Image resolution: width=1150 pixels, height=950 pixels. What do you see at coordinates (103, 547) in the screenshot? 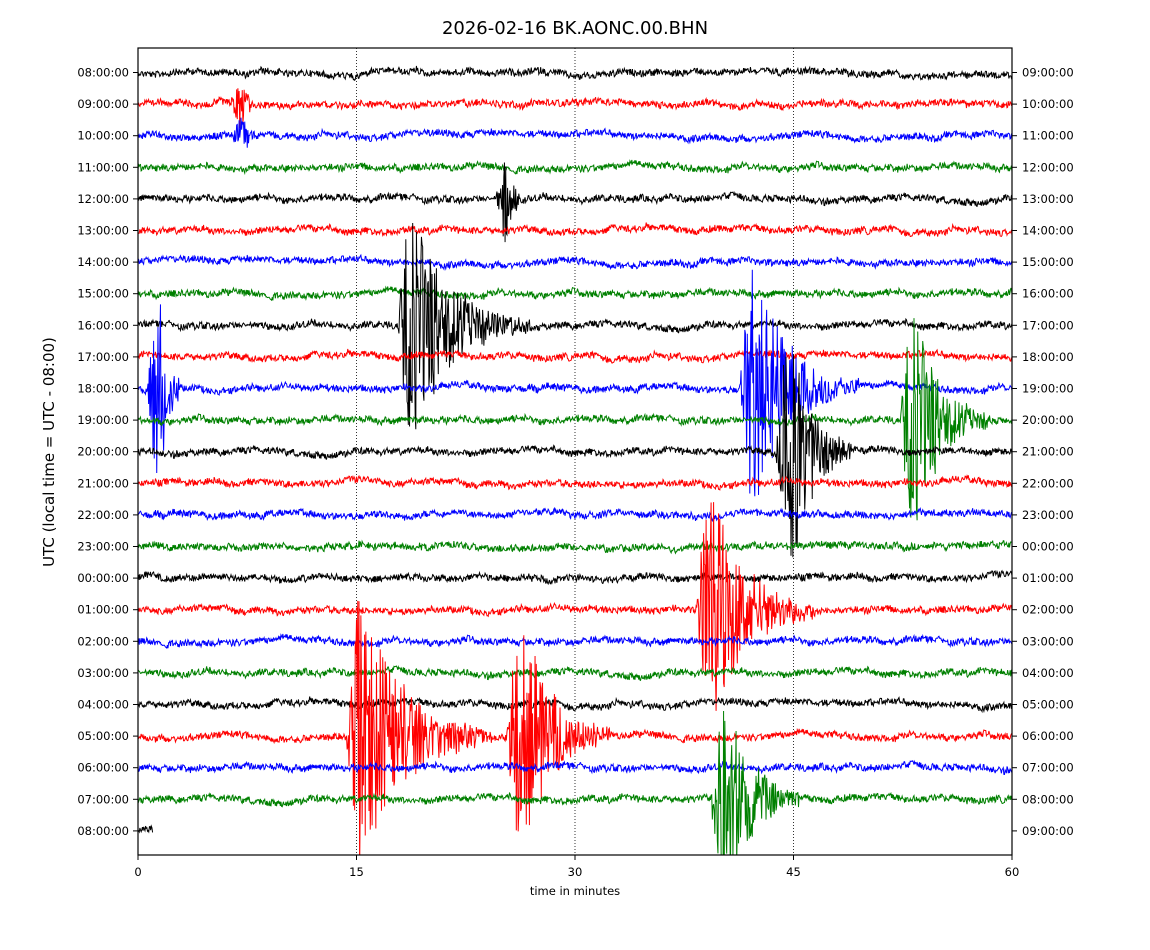
I see `y-tick-label-left: 23:00:00` at bounding box center [103, 547].